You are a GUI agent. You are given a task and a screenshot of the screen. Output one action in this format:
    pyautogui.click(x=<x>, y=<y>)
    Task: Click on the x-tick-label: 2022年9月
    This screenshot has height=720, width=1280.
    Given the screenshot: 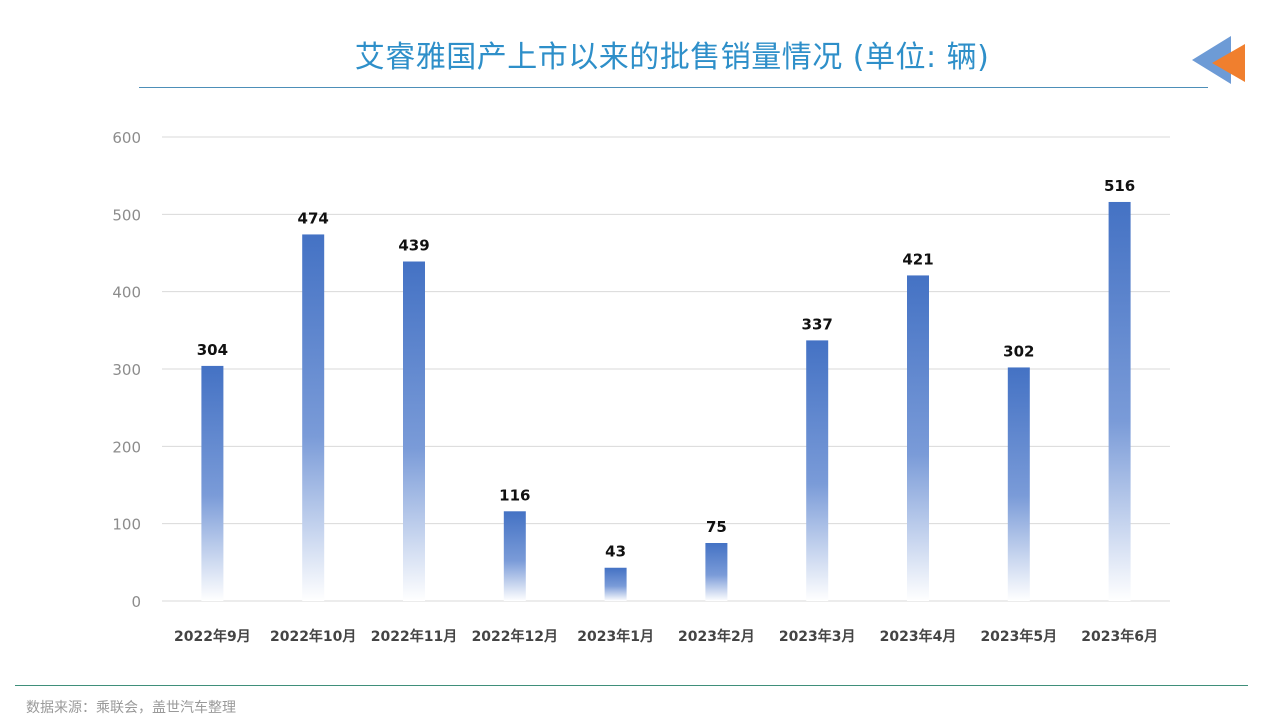 What is the action you would take?
    pyautogui.click(x=212, y=636)
    